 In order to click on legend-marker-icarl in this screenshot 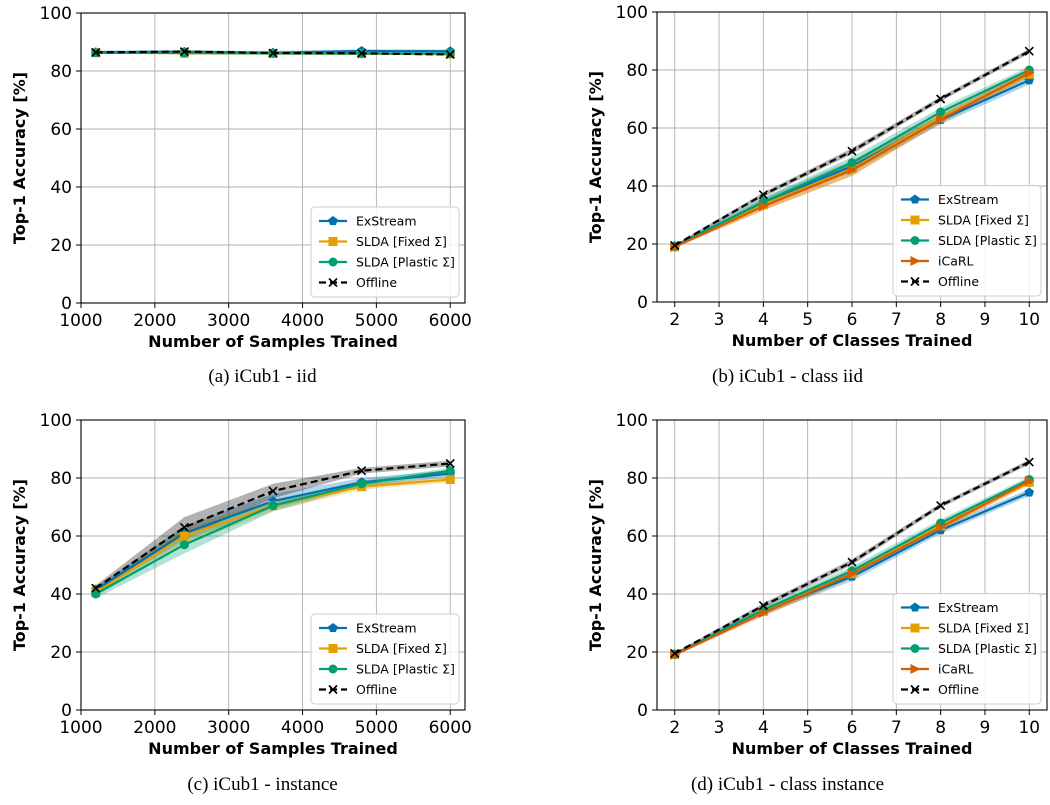, I will do `click(915, 261)`.